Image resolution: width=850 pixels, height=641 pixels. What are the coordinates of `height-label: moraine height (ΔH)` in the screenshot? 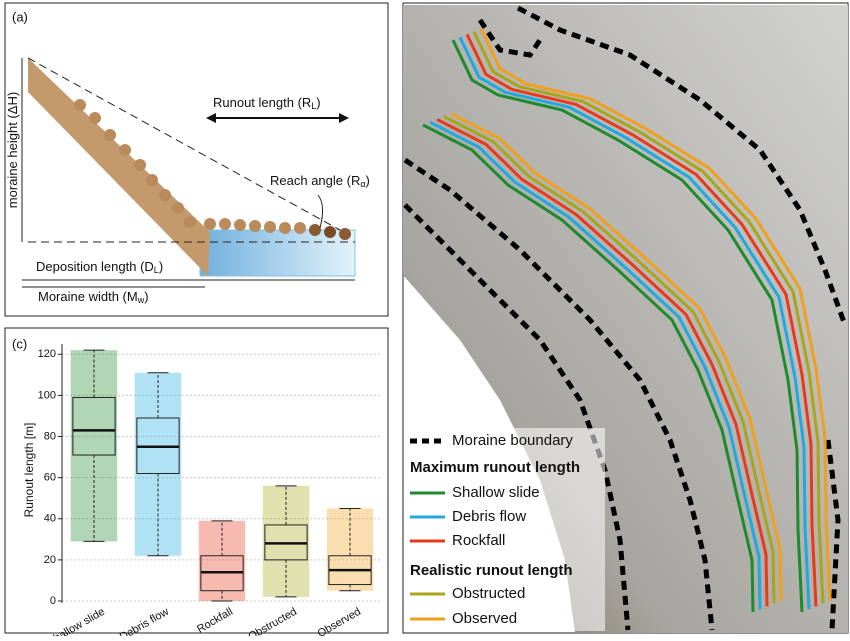 It's located at (12, 150).